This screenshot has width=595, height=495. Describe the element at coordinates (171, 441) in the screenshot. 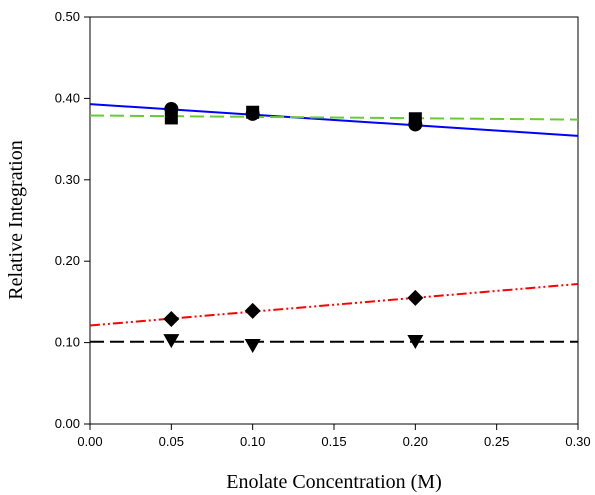

I see `x-tick-label: 0.05` at that location.